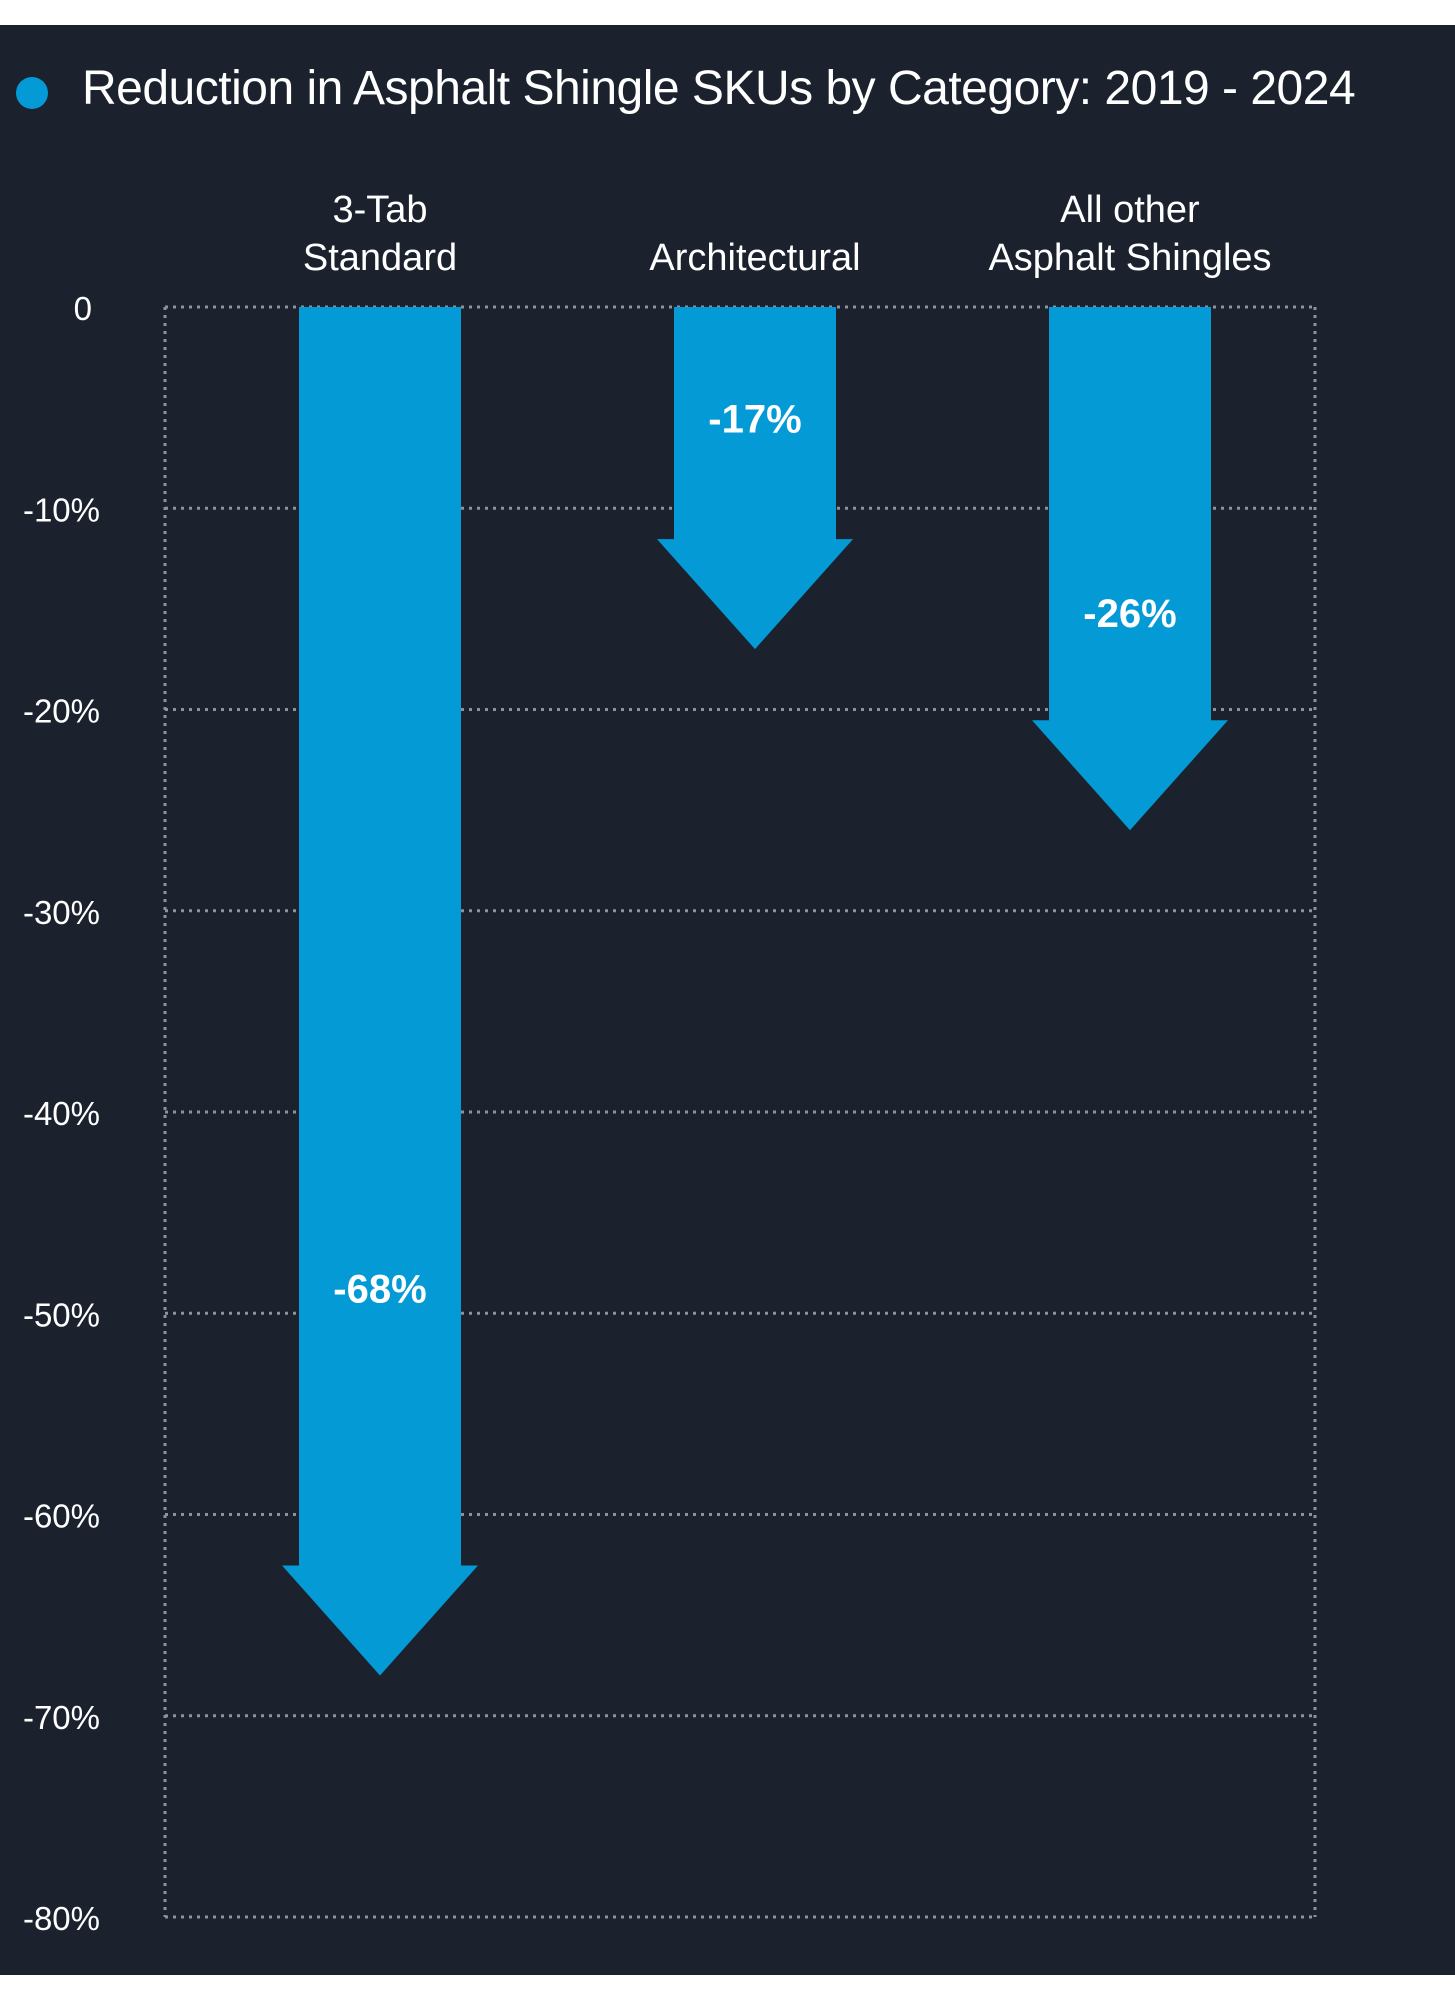  Describe the element at coordinates (379, 210) in the screenshot. I see `category-label-0-line-0: 3-Tab` at that location.